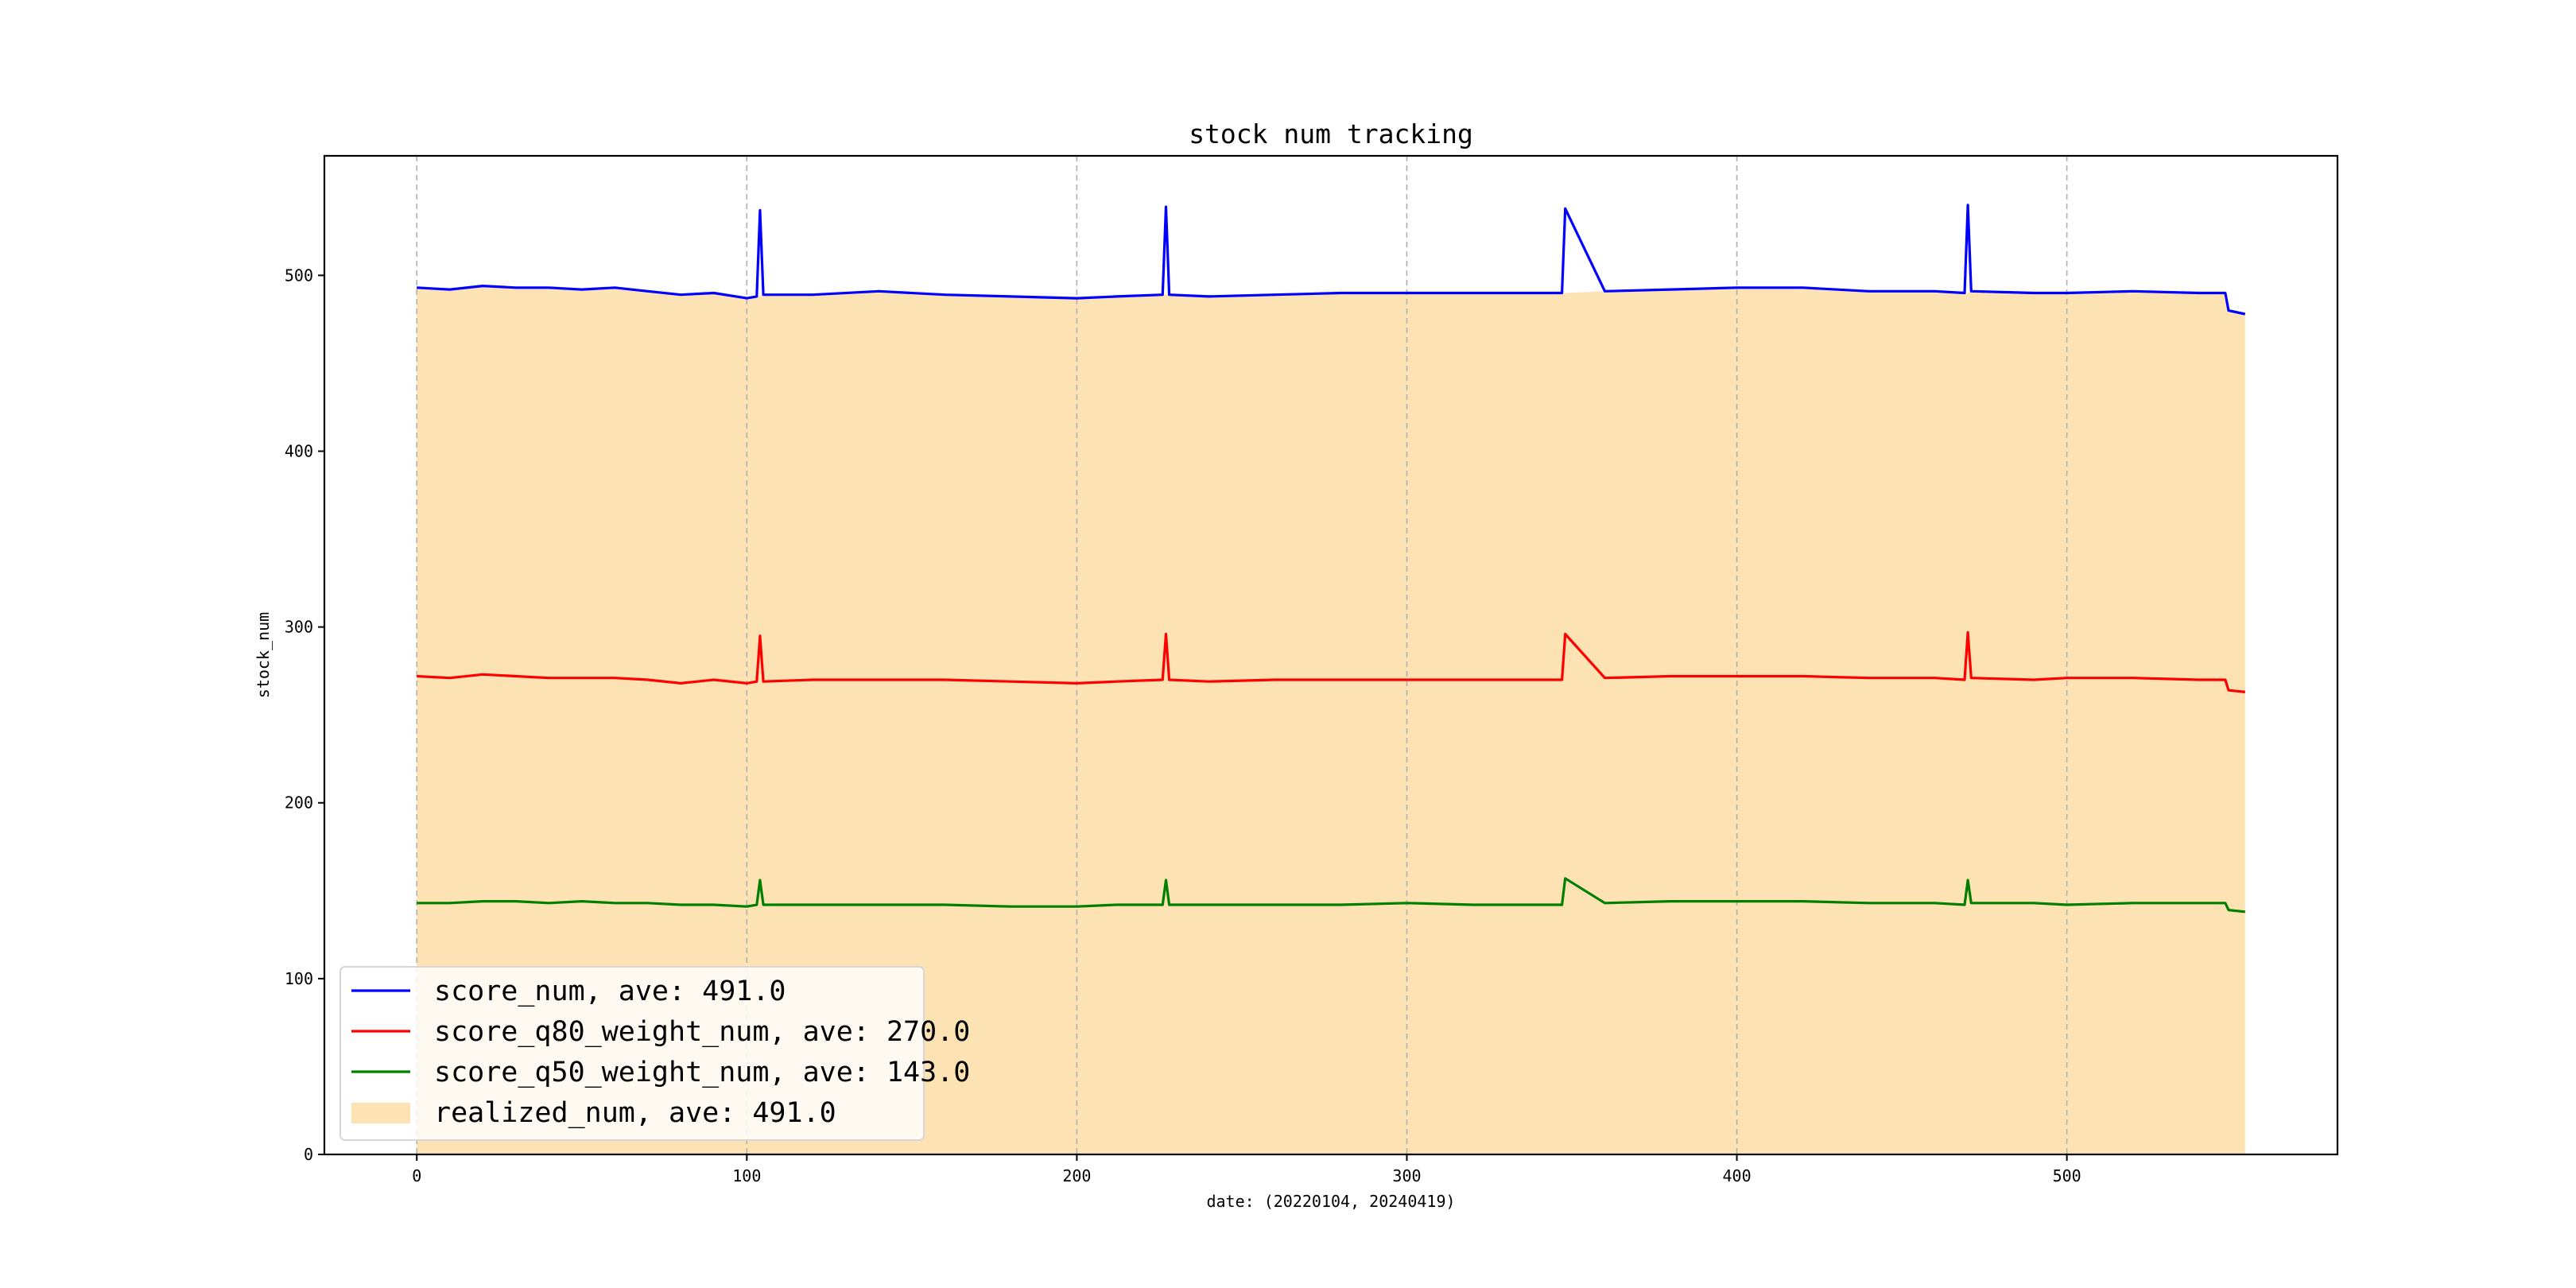 The width and height of the screenshot is (2576, 1288). What do you see at coordinates (417, 1175) in the screenshot?
I see `x-tick-label: 0` at bounding box center [417, 1175].